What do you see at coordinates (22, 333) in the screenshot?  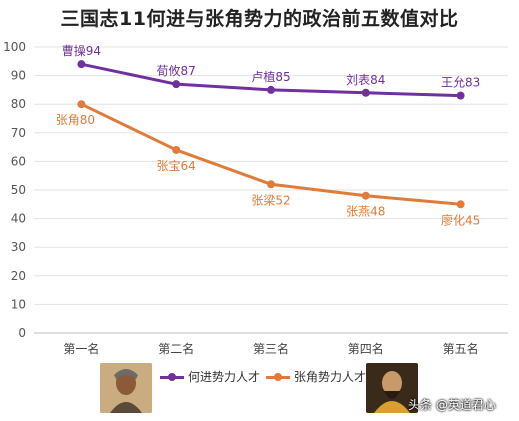 I see `y-tick-label: 0` at bounding box center [22, 333].